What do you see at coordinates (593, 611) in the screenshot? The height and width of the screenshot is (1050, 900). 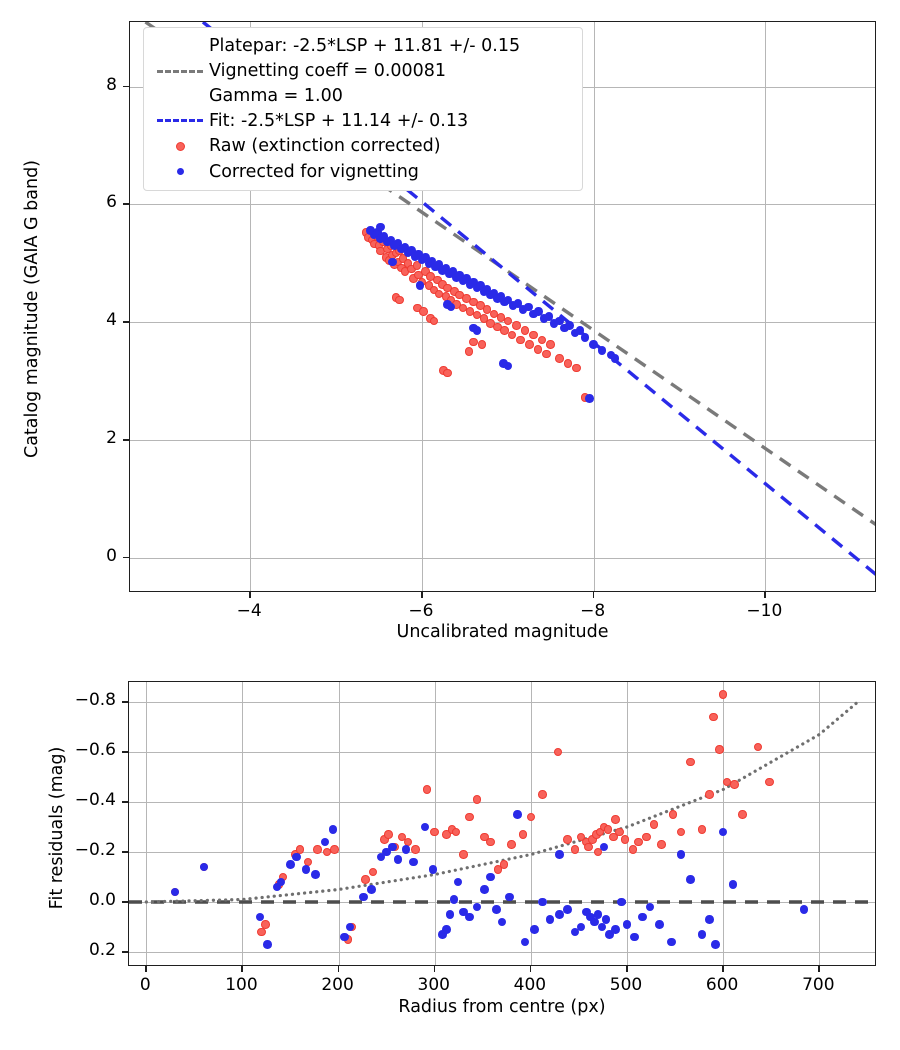 I see `tick-label-x: −8` at bounding box center [593, 611].